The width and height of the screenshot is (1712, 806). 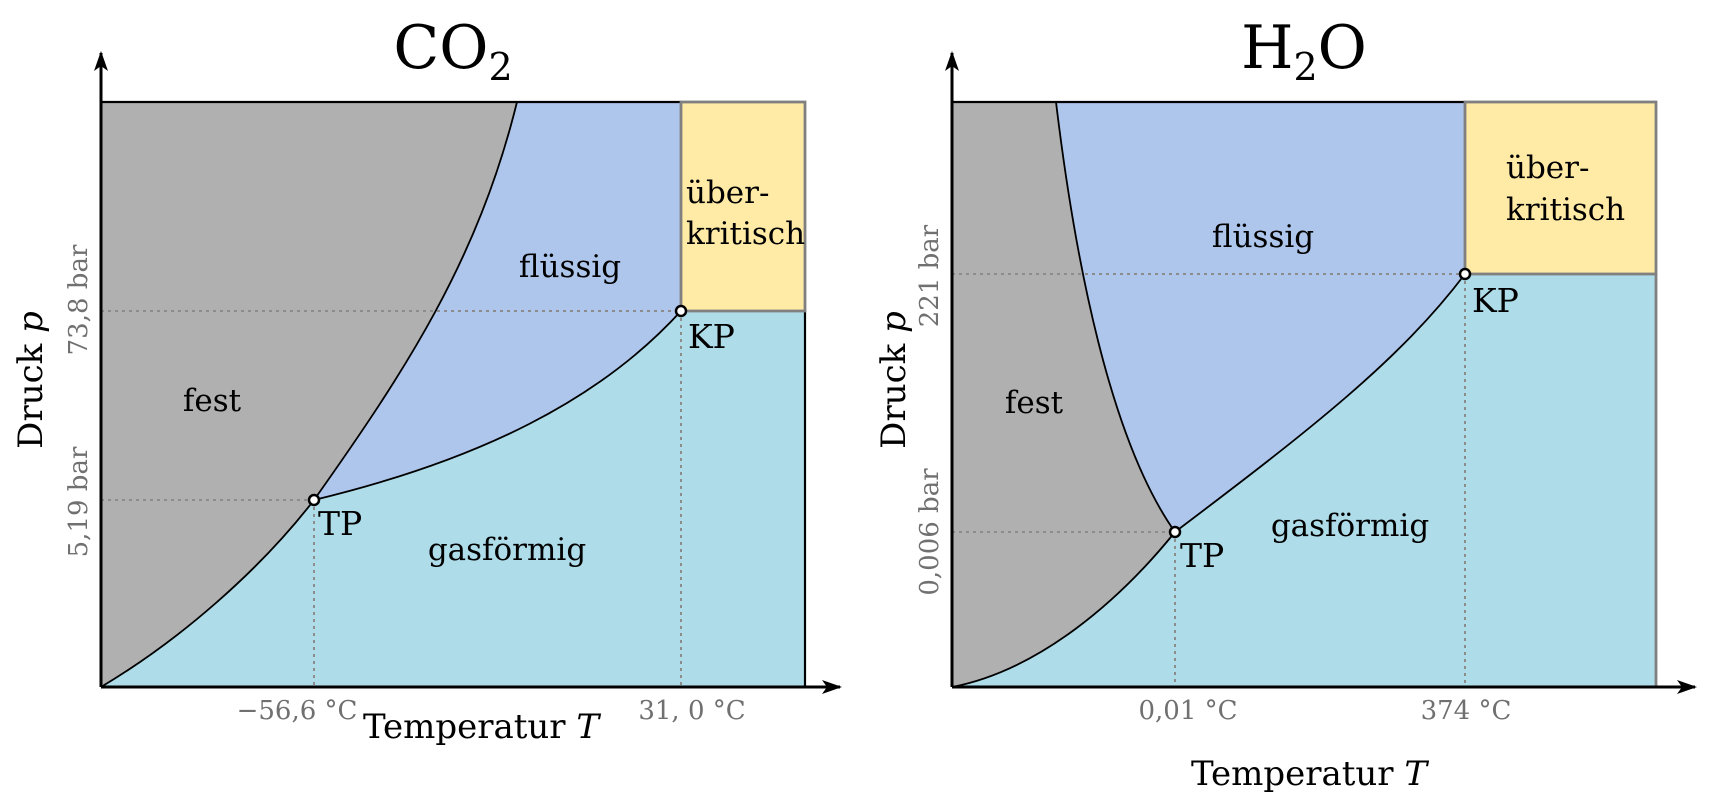 I want to click on co2-y-tick-triple: 5,19 bar, so click(x=79, y=501).